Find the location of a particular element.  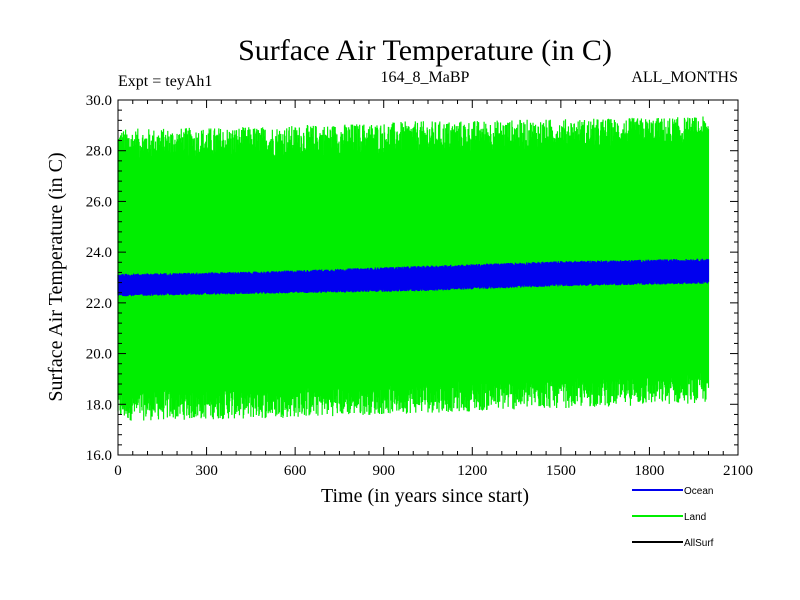

months-label: ALL_MONTHS is located at coordinates (684, 77).